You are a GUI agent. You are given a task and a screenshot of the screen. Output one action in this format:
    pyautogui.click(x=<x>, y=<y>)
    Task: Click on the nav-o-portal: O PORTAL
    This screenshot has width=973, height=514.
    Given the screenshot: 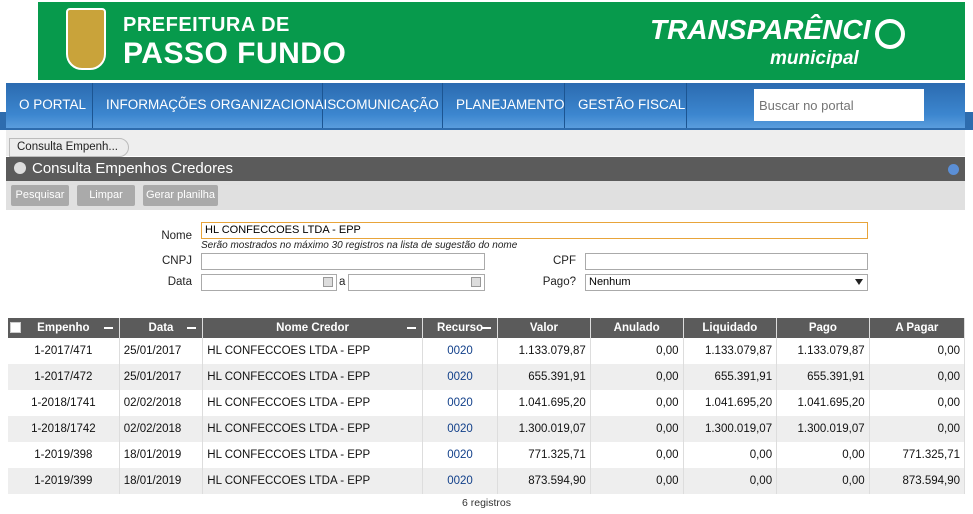 What is the action you would take?
    pyautogui.click(x=49, y=105)
    